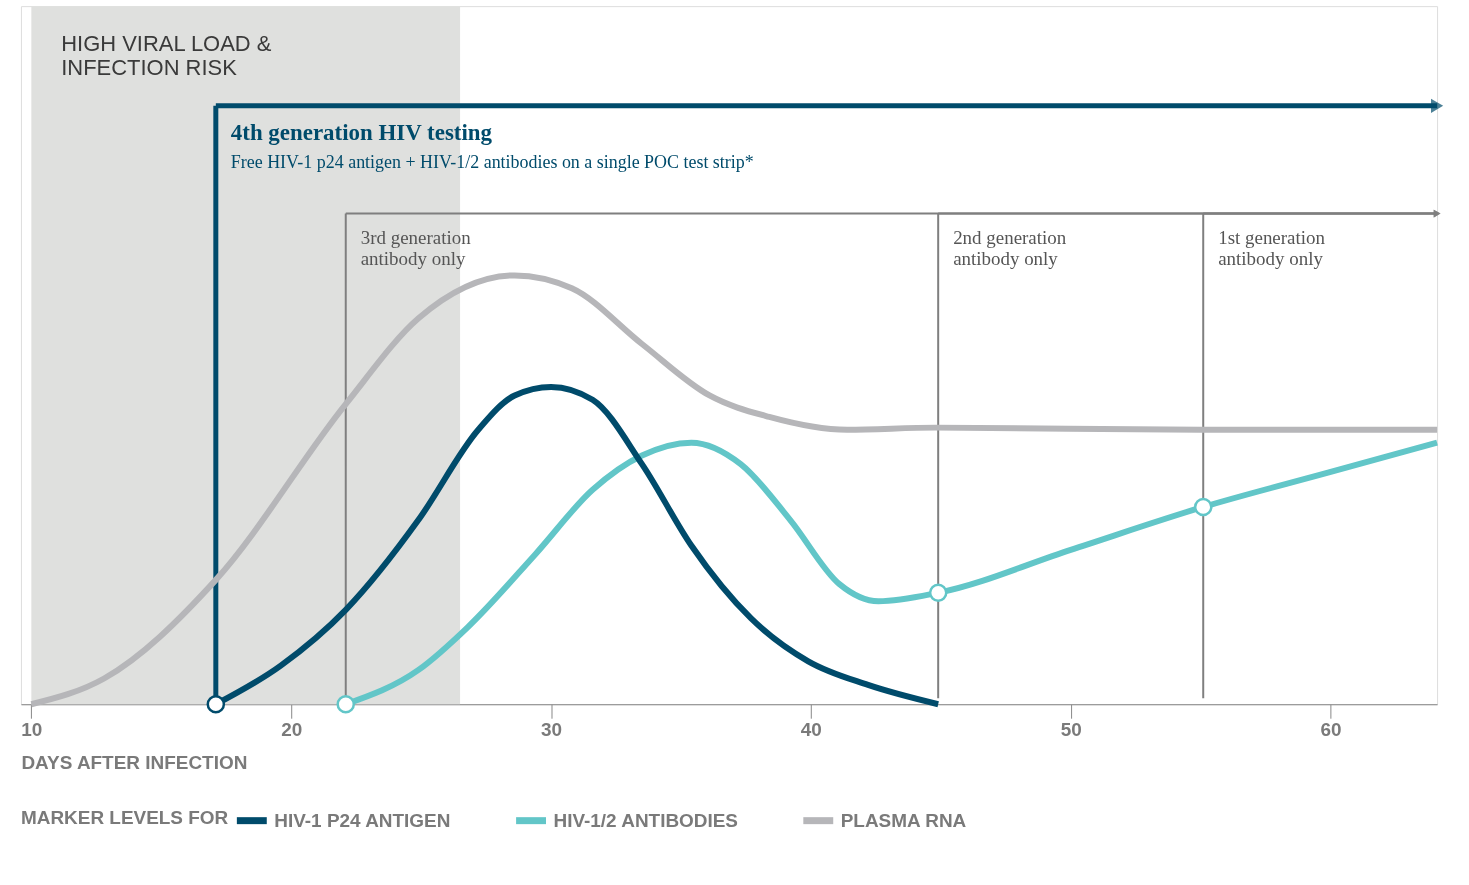  What do you see at coordinates (32, 729) in the screenshot?
I see `x-tick-label: 10` at bounding box center [32, 729].